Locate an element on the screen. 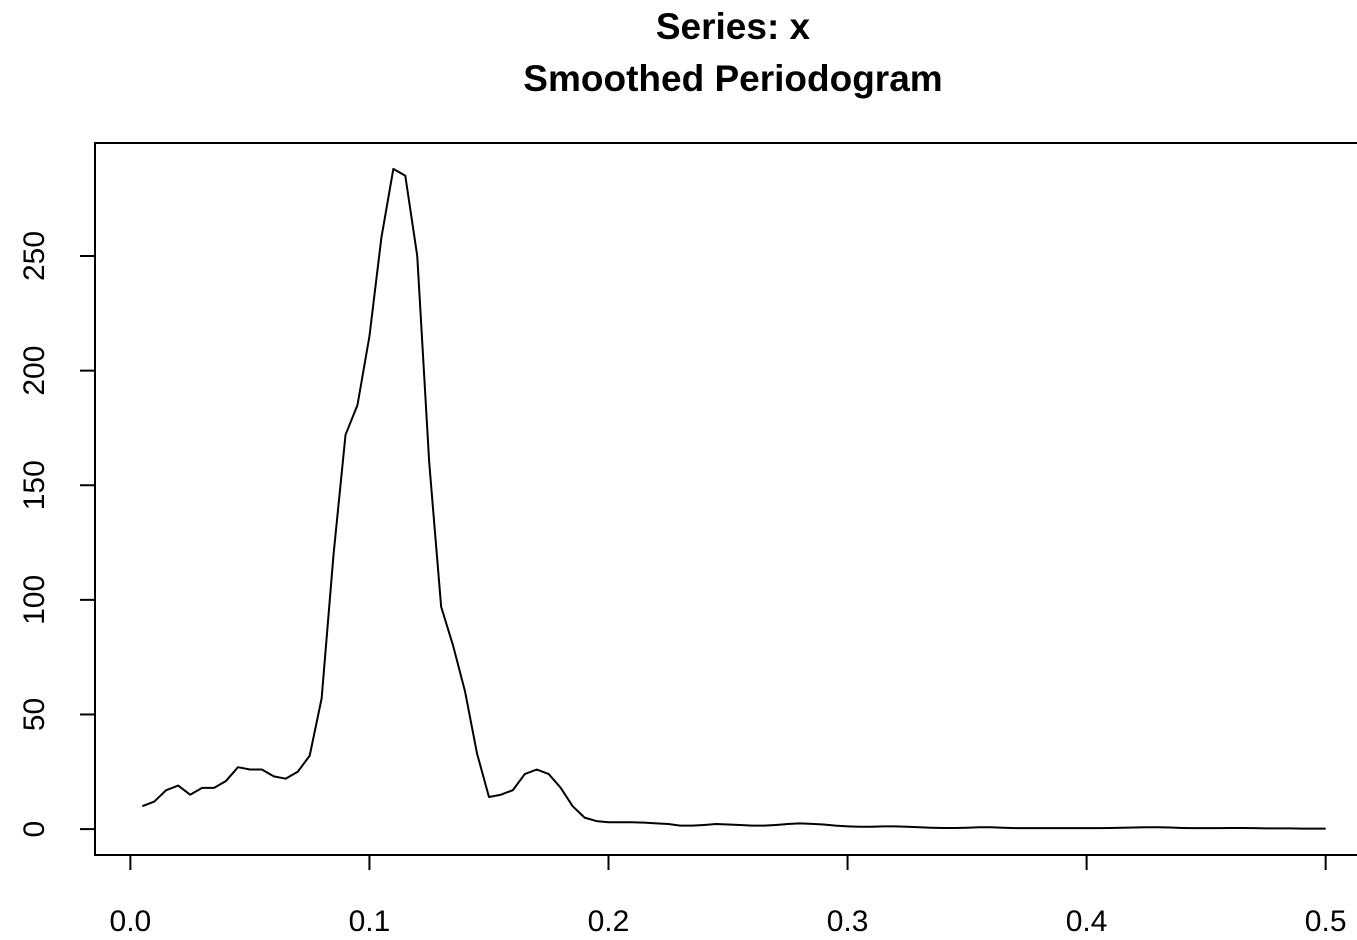 This screenshot has width=1357, height=940. x-tick-label: 0.0 is located at coordinates (131, 921).